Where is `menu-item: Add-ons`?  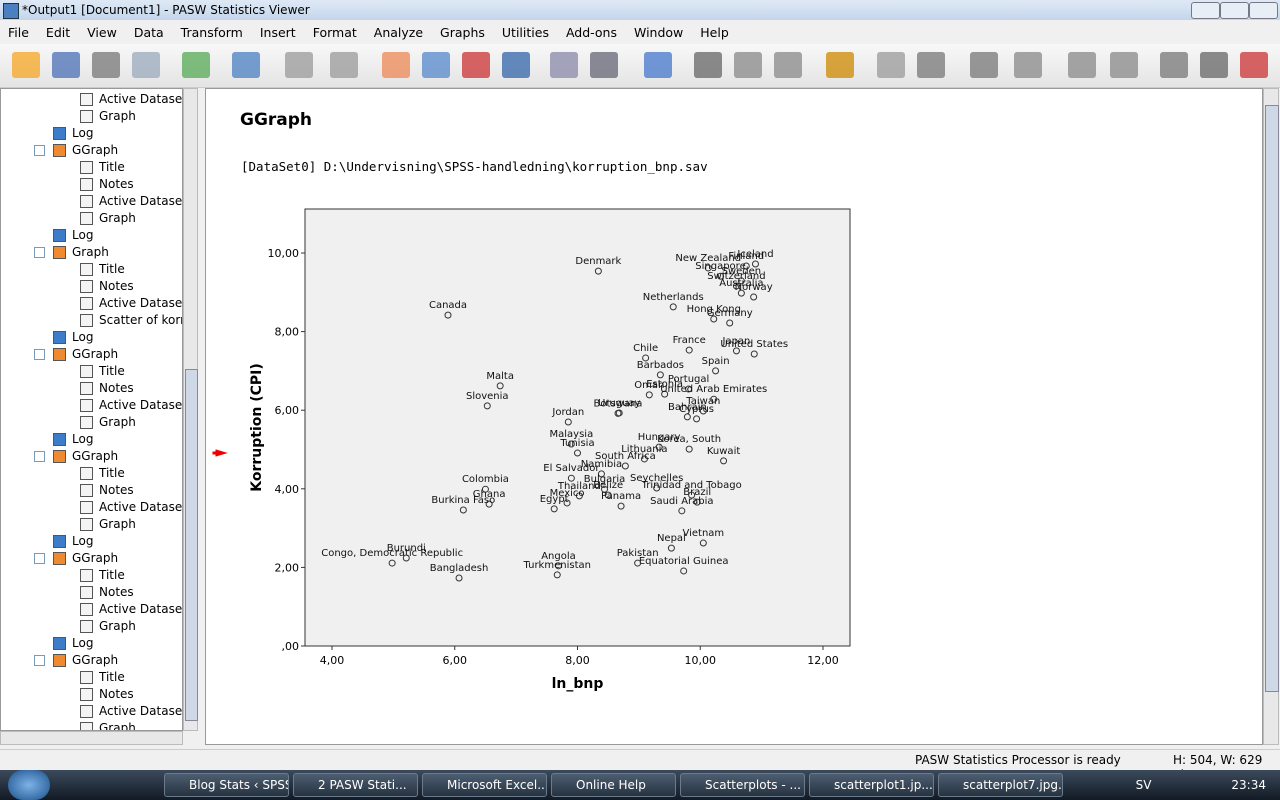 menu-item: Add-ons is located at coordinates (591, 32).